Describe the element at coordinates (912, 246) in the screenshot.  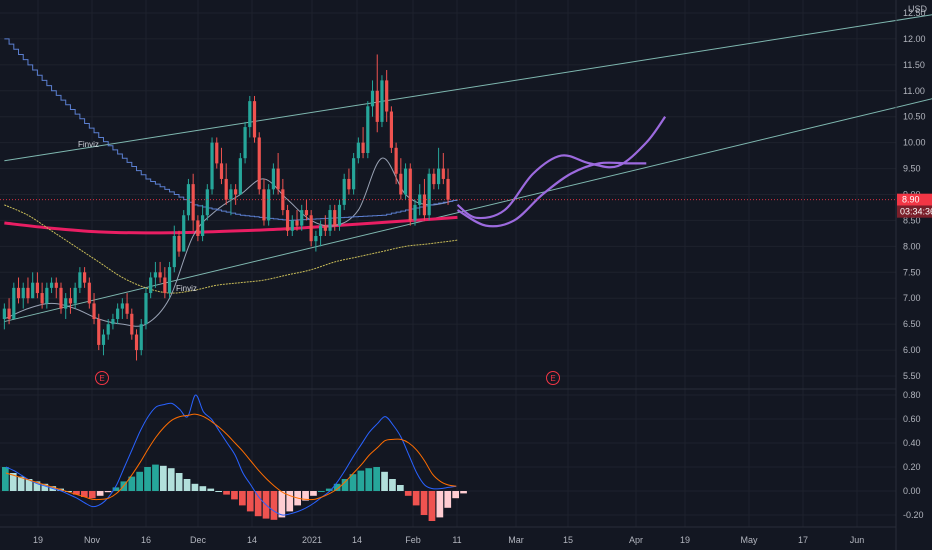
I see `price-tick-label: 8.00` at that location.